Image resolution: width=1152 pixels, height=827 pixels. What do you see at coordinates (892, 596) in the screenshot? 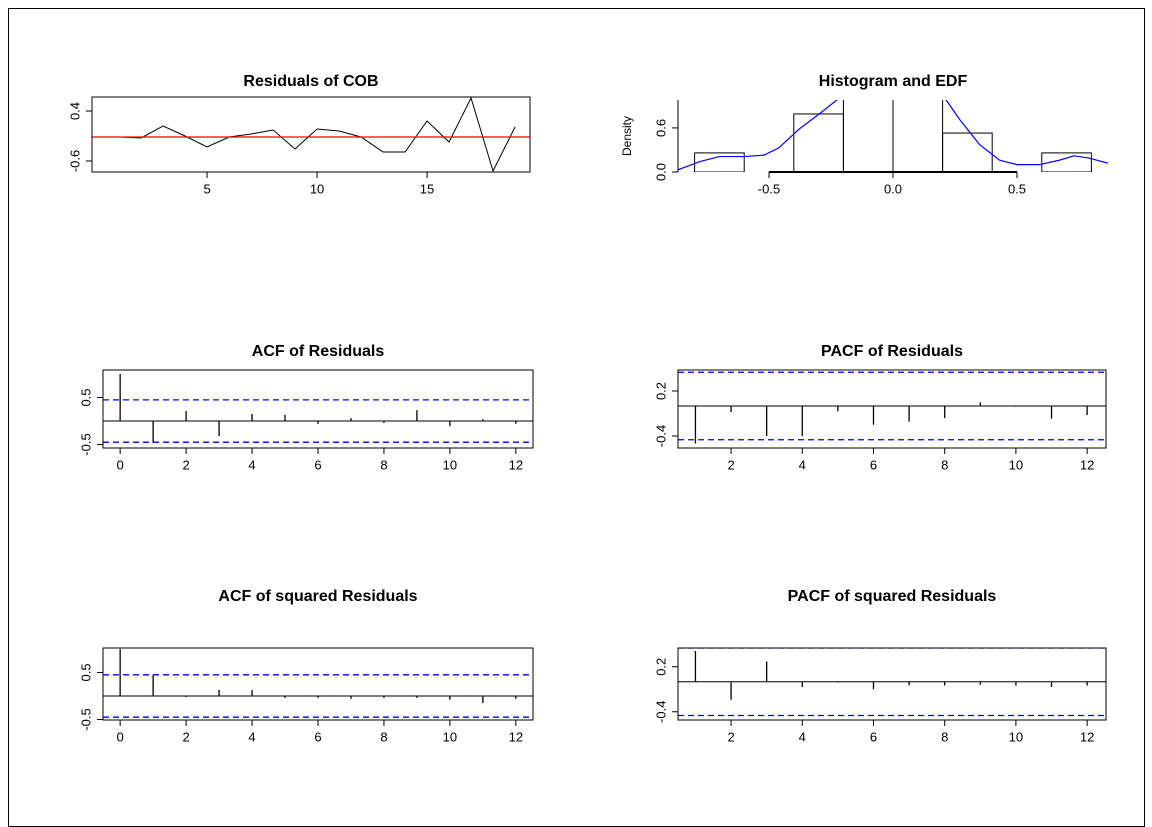
I see `chart-title: PACF of squared Residuals` at bounding box center [892, 596].